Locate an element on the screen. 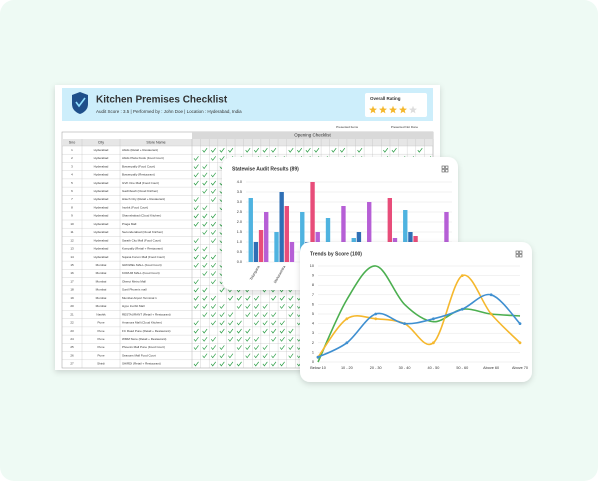 The width and height of the screenshot is (598, 486). cell: 26 is located at coordinates (72, 355).